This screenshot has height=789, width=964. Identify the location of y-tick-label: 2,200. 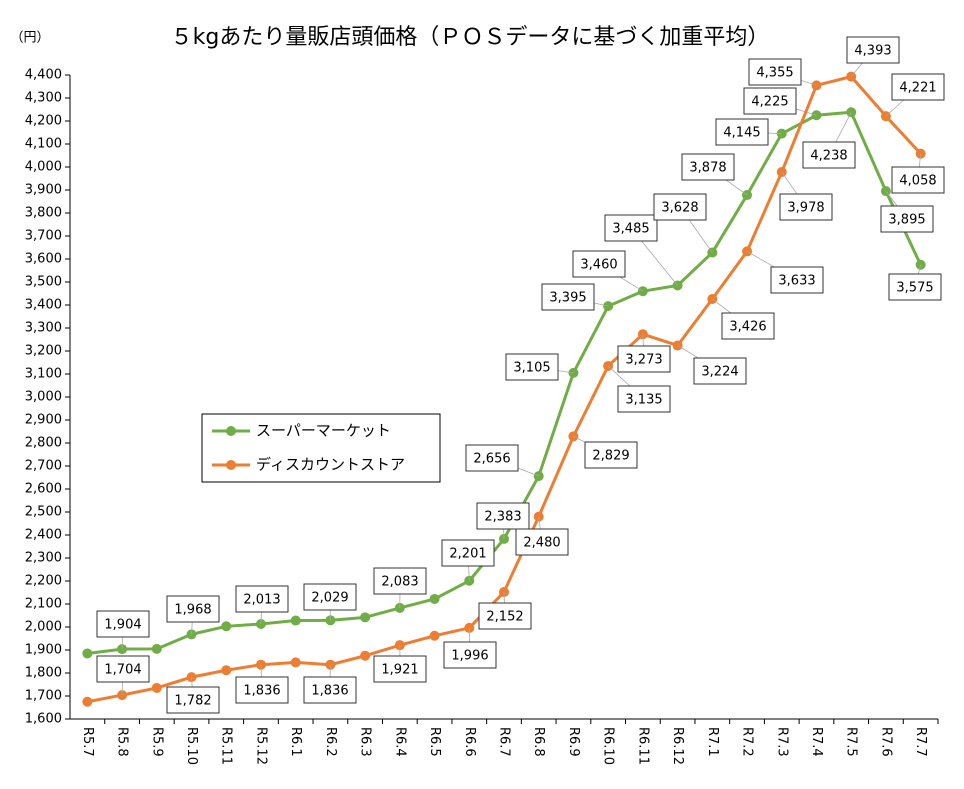
(43, 581).